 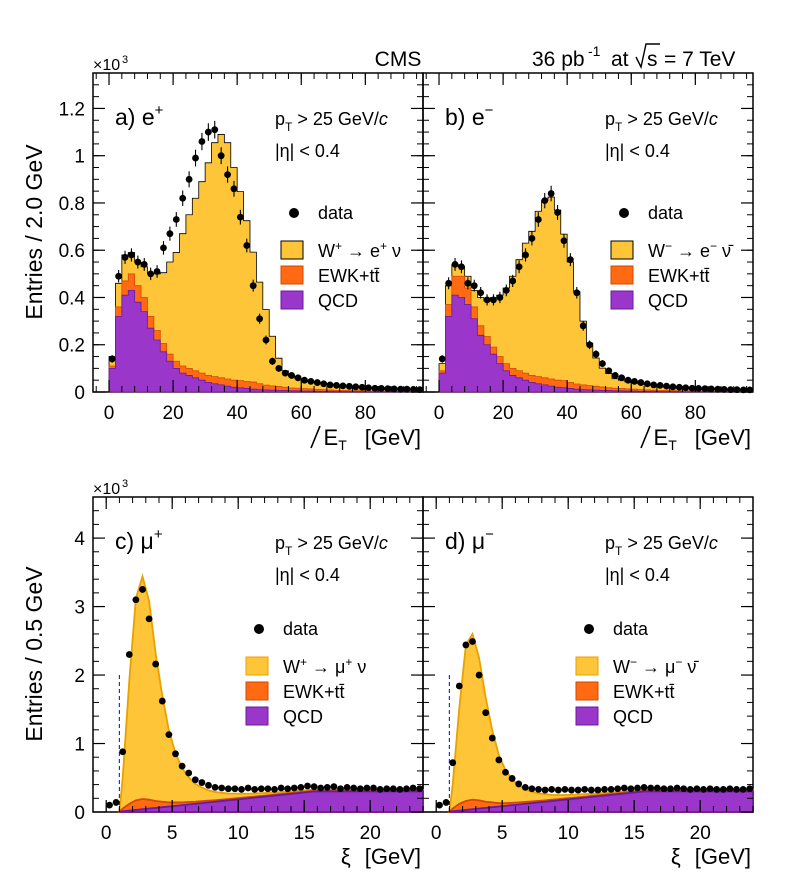 I want to click on legend-signal-label: W+ → e+ ν, so click(x=359, y=250).